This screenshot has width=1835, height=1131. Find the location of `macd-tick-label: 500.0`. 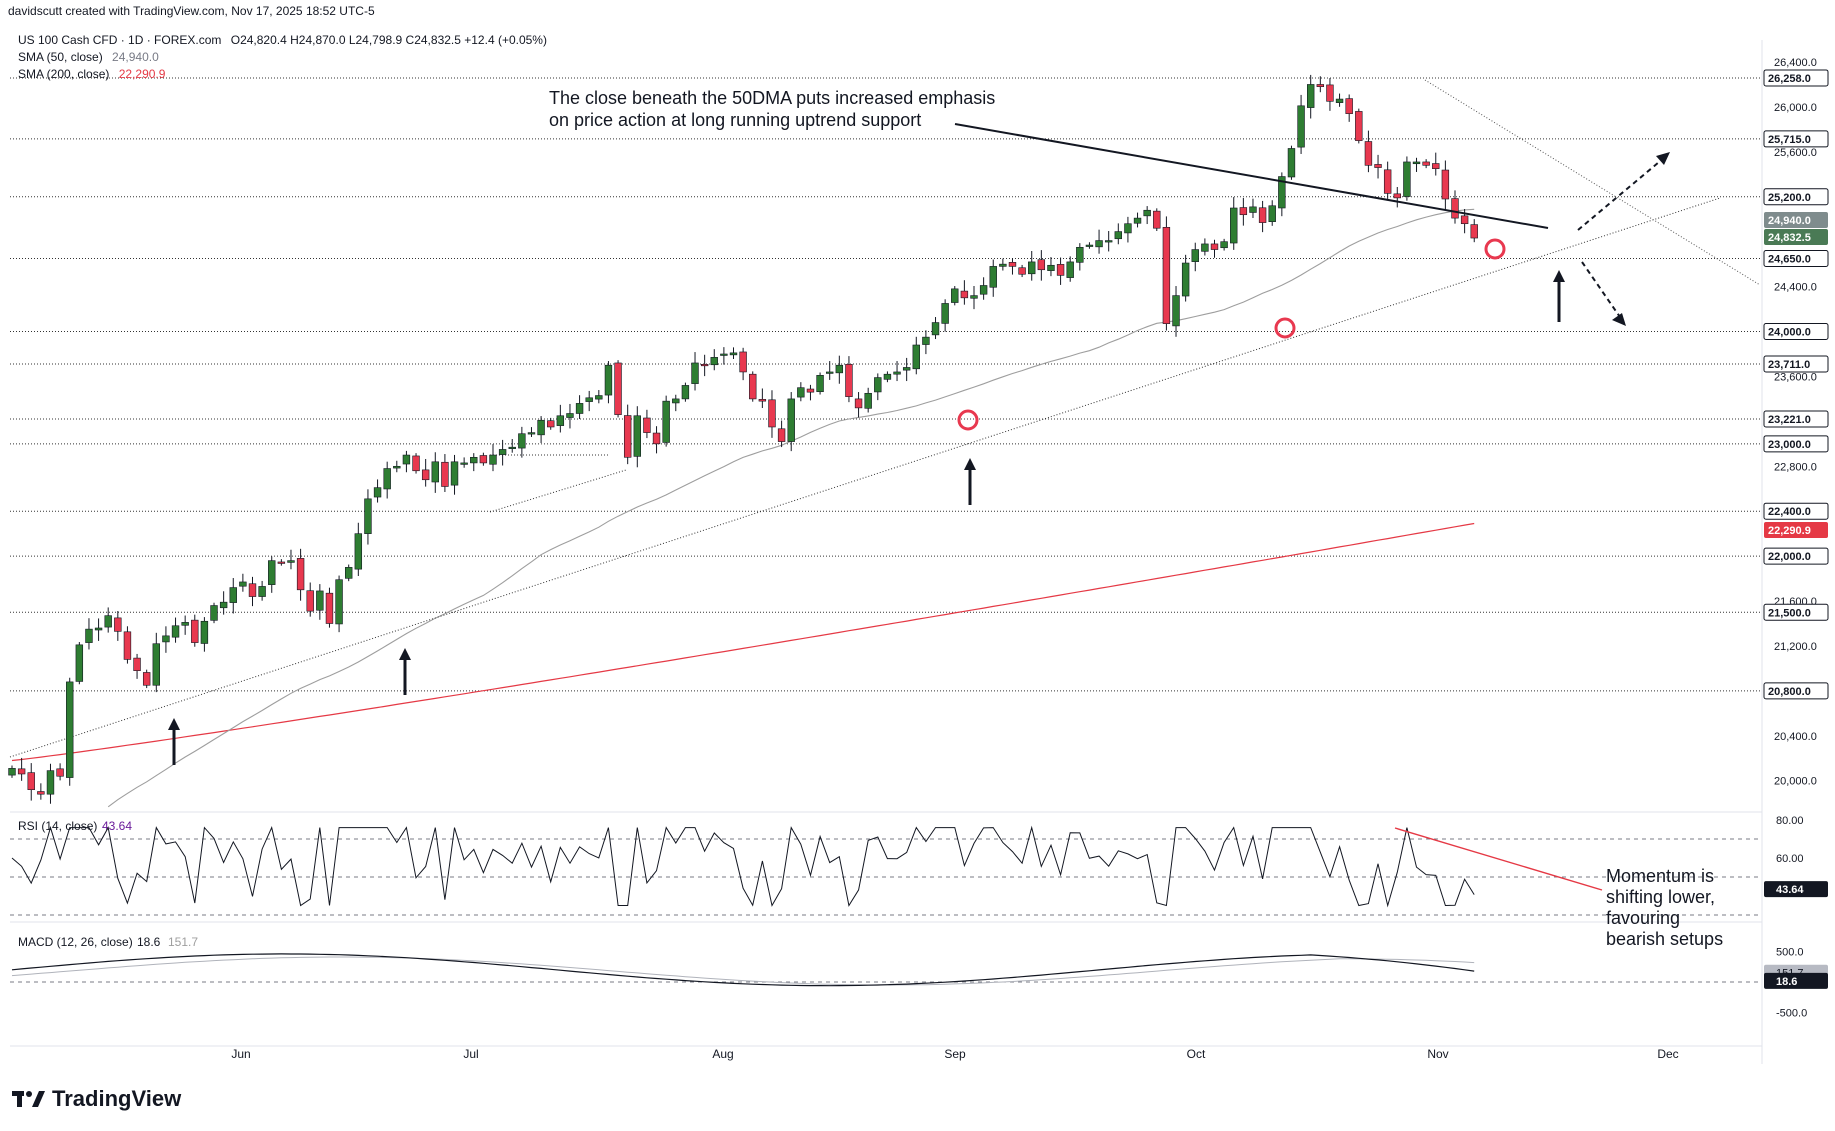

macd-tick-label: 500.0 is located at coordinates (1790, 953).